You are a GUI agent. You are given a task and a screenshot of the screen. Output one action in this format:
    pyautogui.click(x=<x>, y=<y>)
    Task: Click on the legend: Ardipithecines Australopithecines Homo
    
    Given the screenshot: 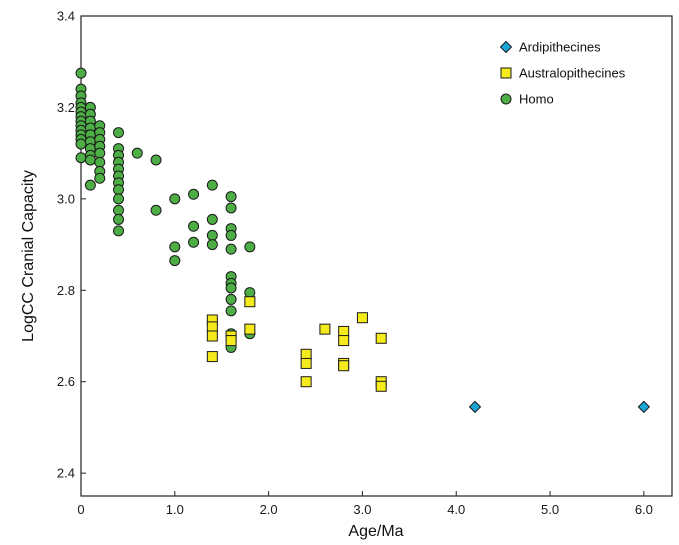 What is the action you would take?
    pyautogui.click(x=562, y=73)
    